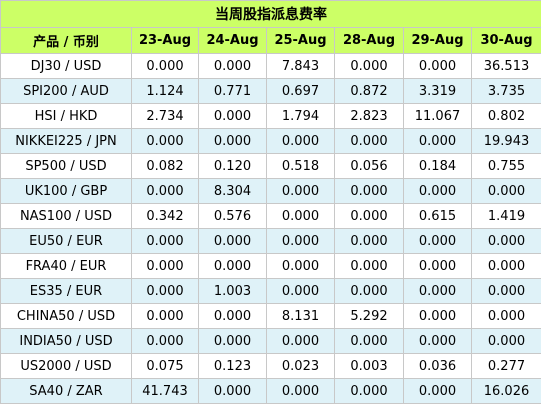 This screenshot has width=541, height=416. I want to click on rate-cell: 0.518, so click(300, 166).